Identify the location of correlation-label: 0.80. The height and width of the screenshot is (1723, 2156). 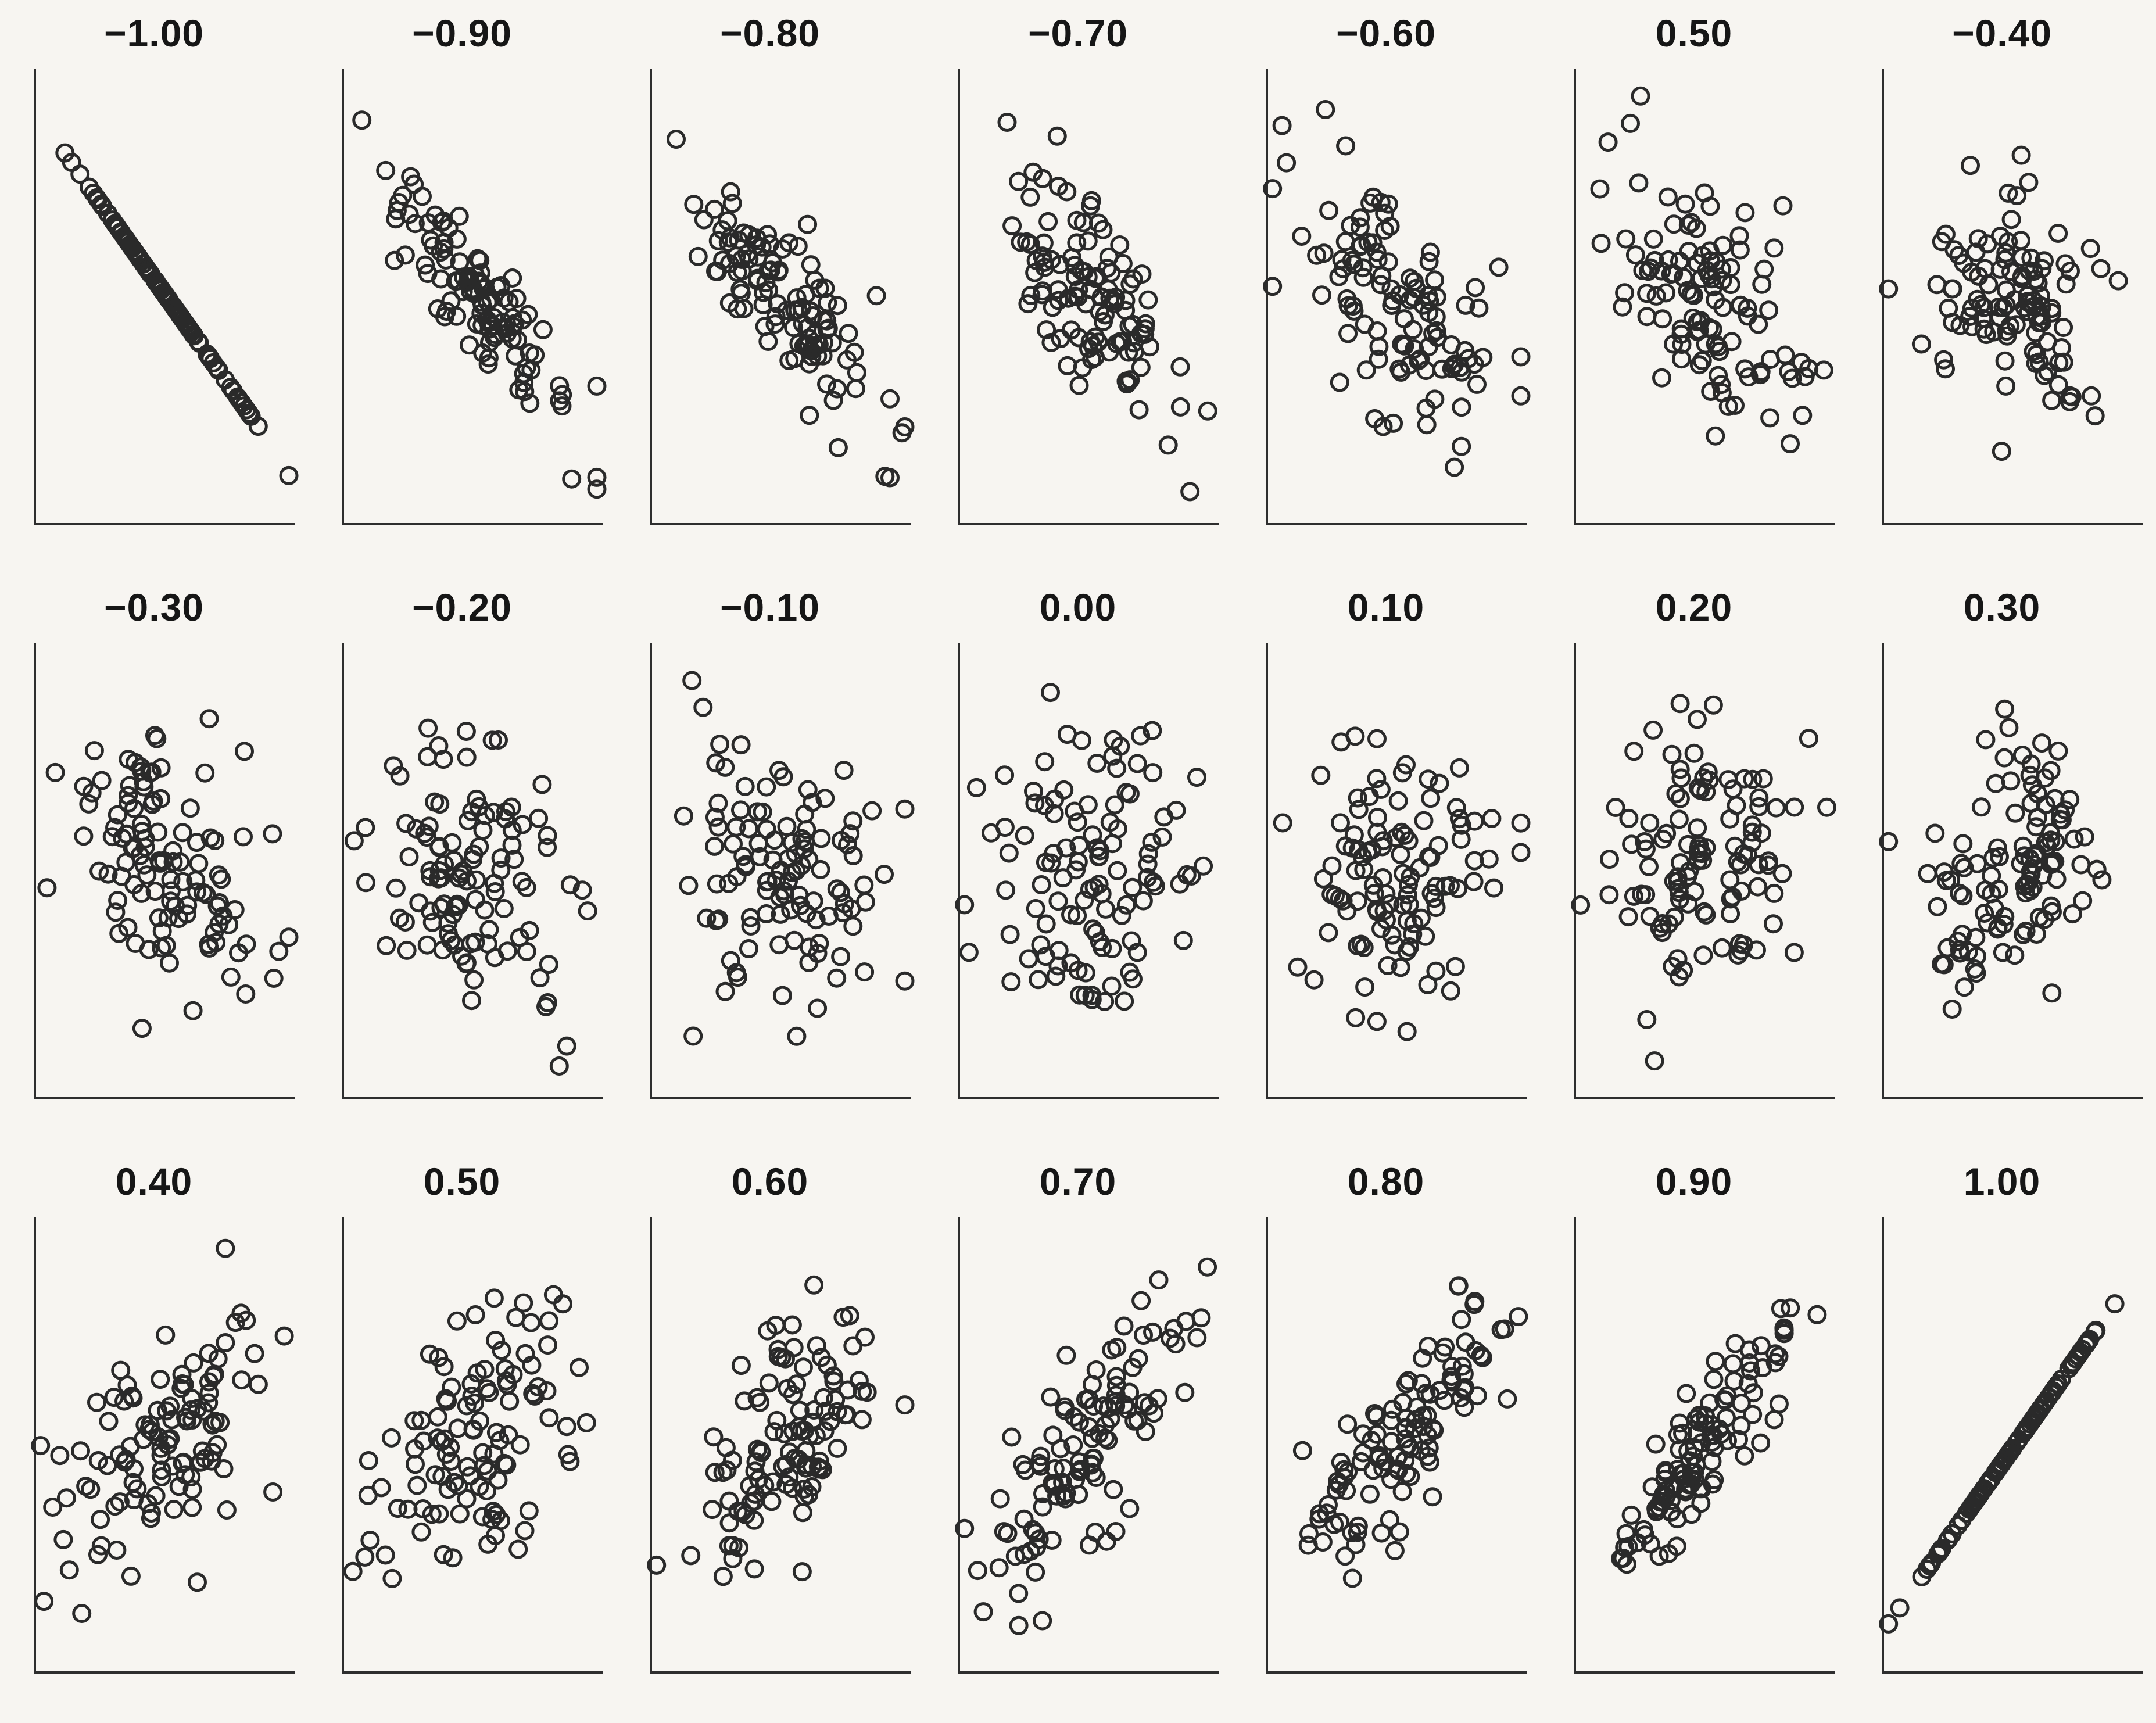
(1386, 1181).